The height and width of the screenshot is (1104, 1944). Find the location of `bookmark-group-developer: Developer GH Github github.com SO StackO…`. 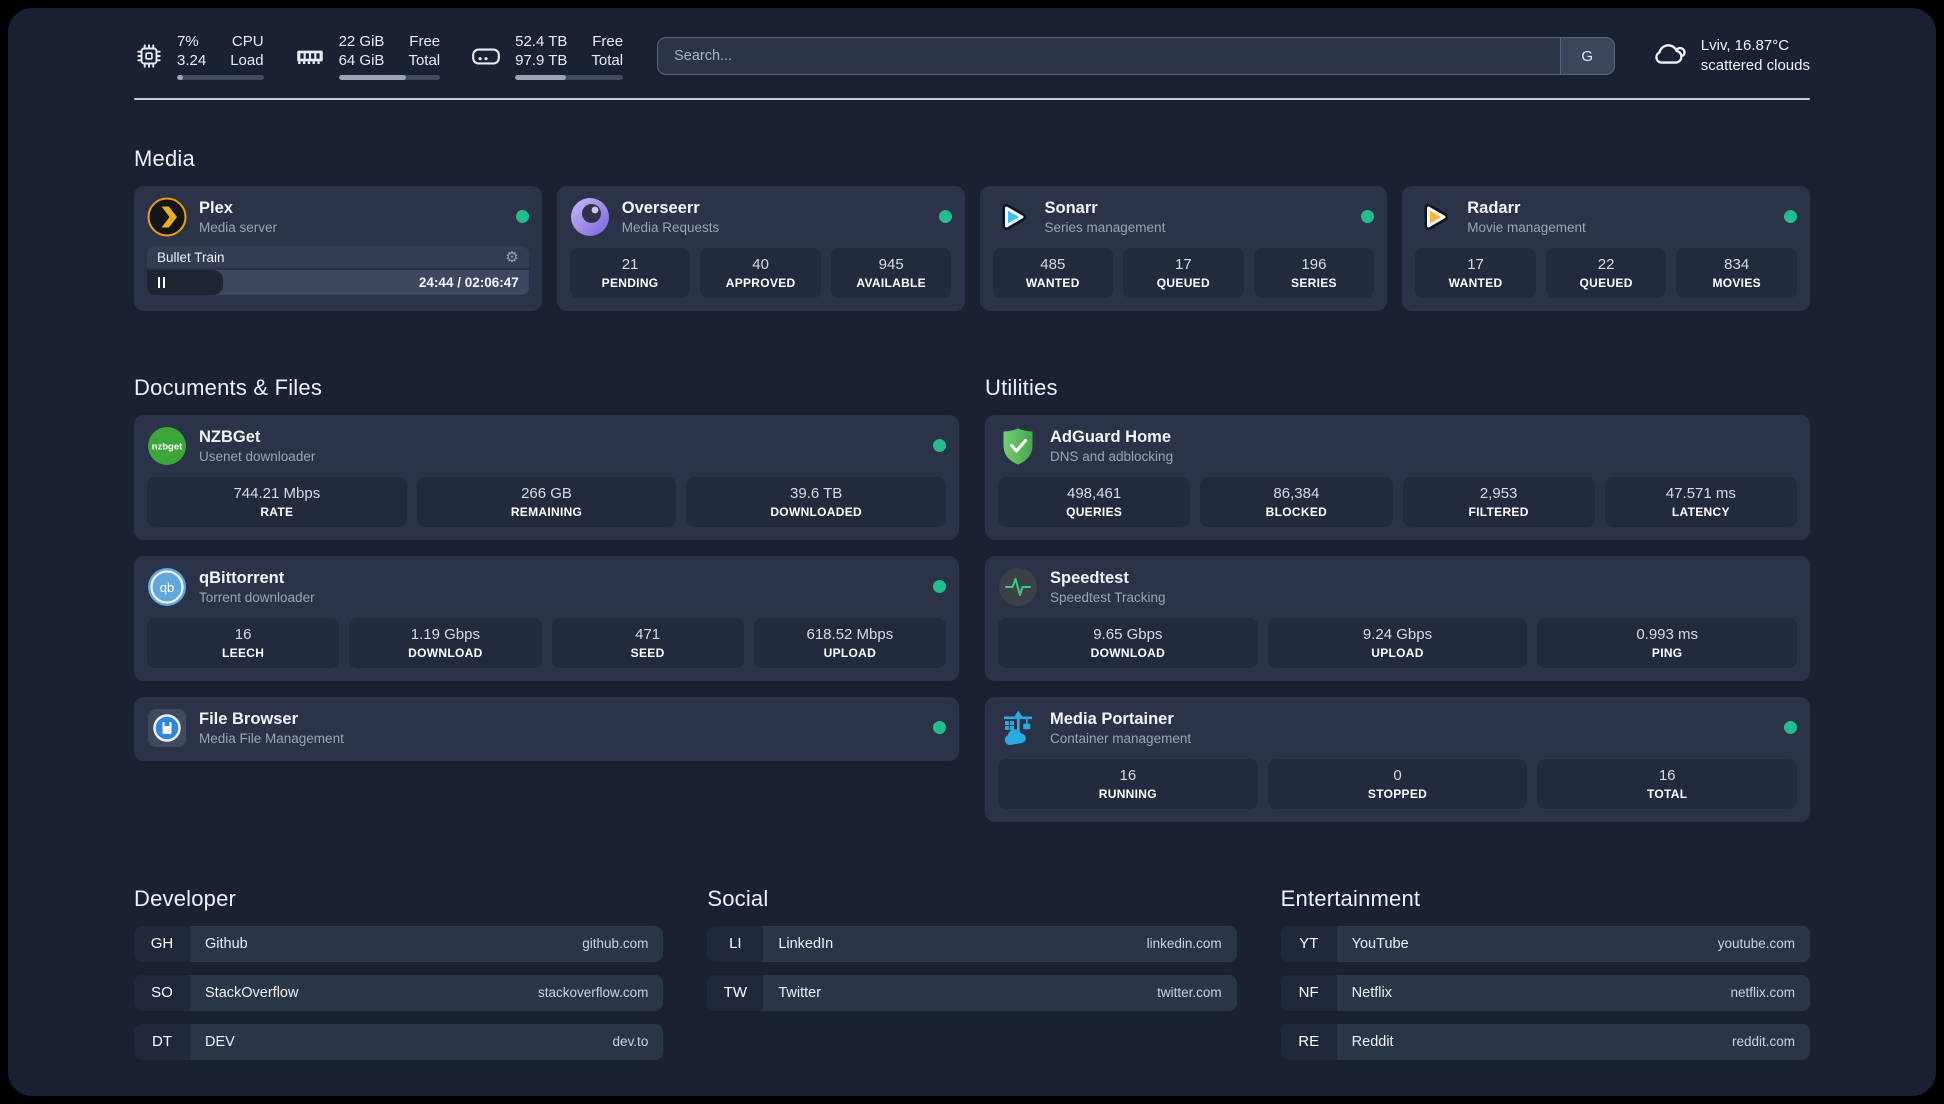

bookmark-group-developer: Developer GH Github github.com SO StackO… is located at coordinates (399, 979).